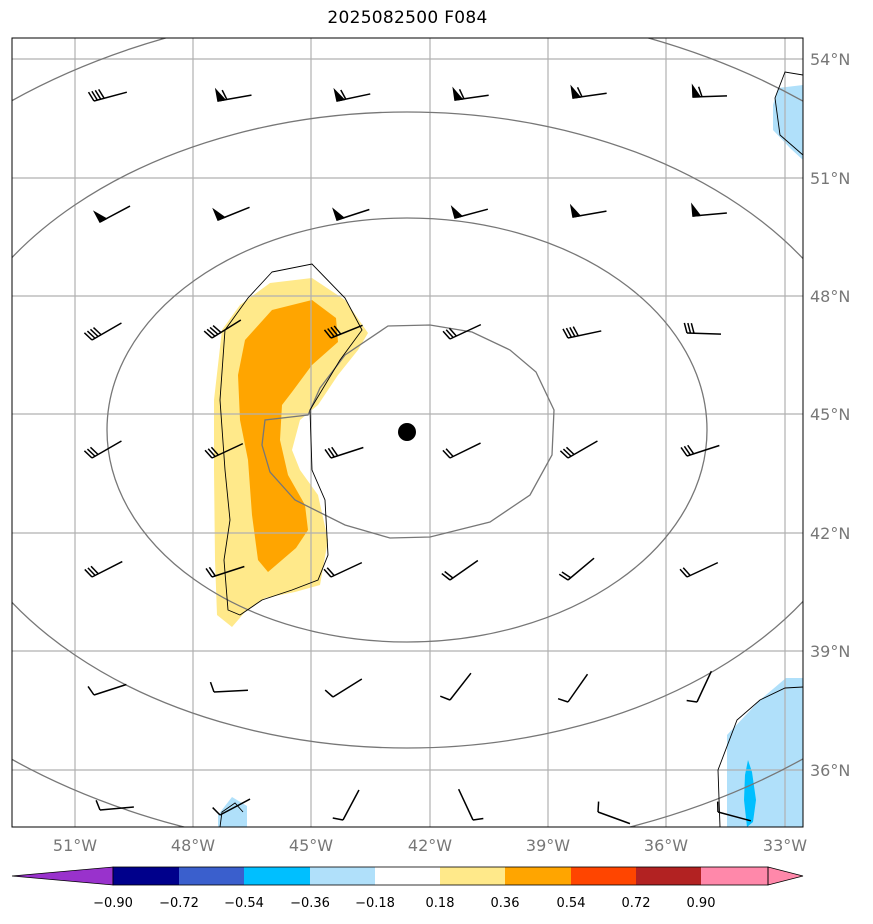 The height and width of the screenshot is (924, 873). What do you see at coordinates (231, 814) in the screenshot?
I see `outline-s-anomaly` at bounding box center [231, 814].